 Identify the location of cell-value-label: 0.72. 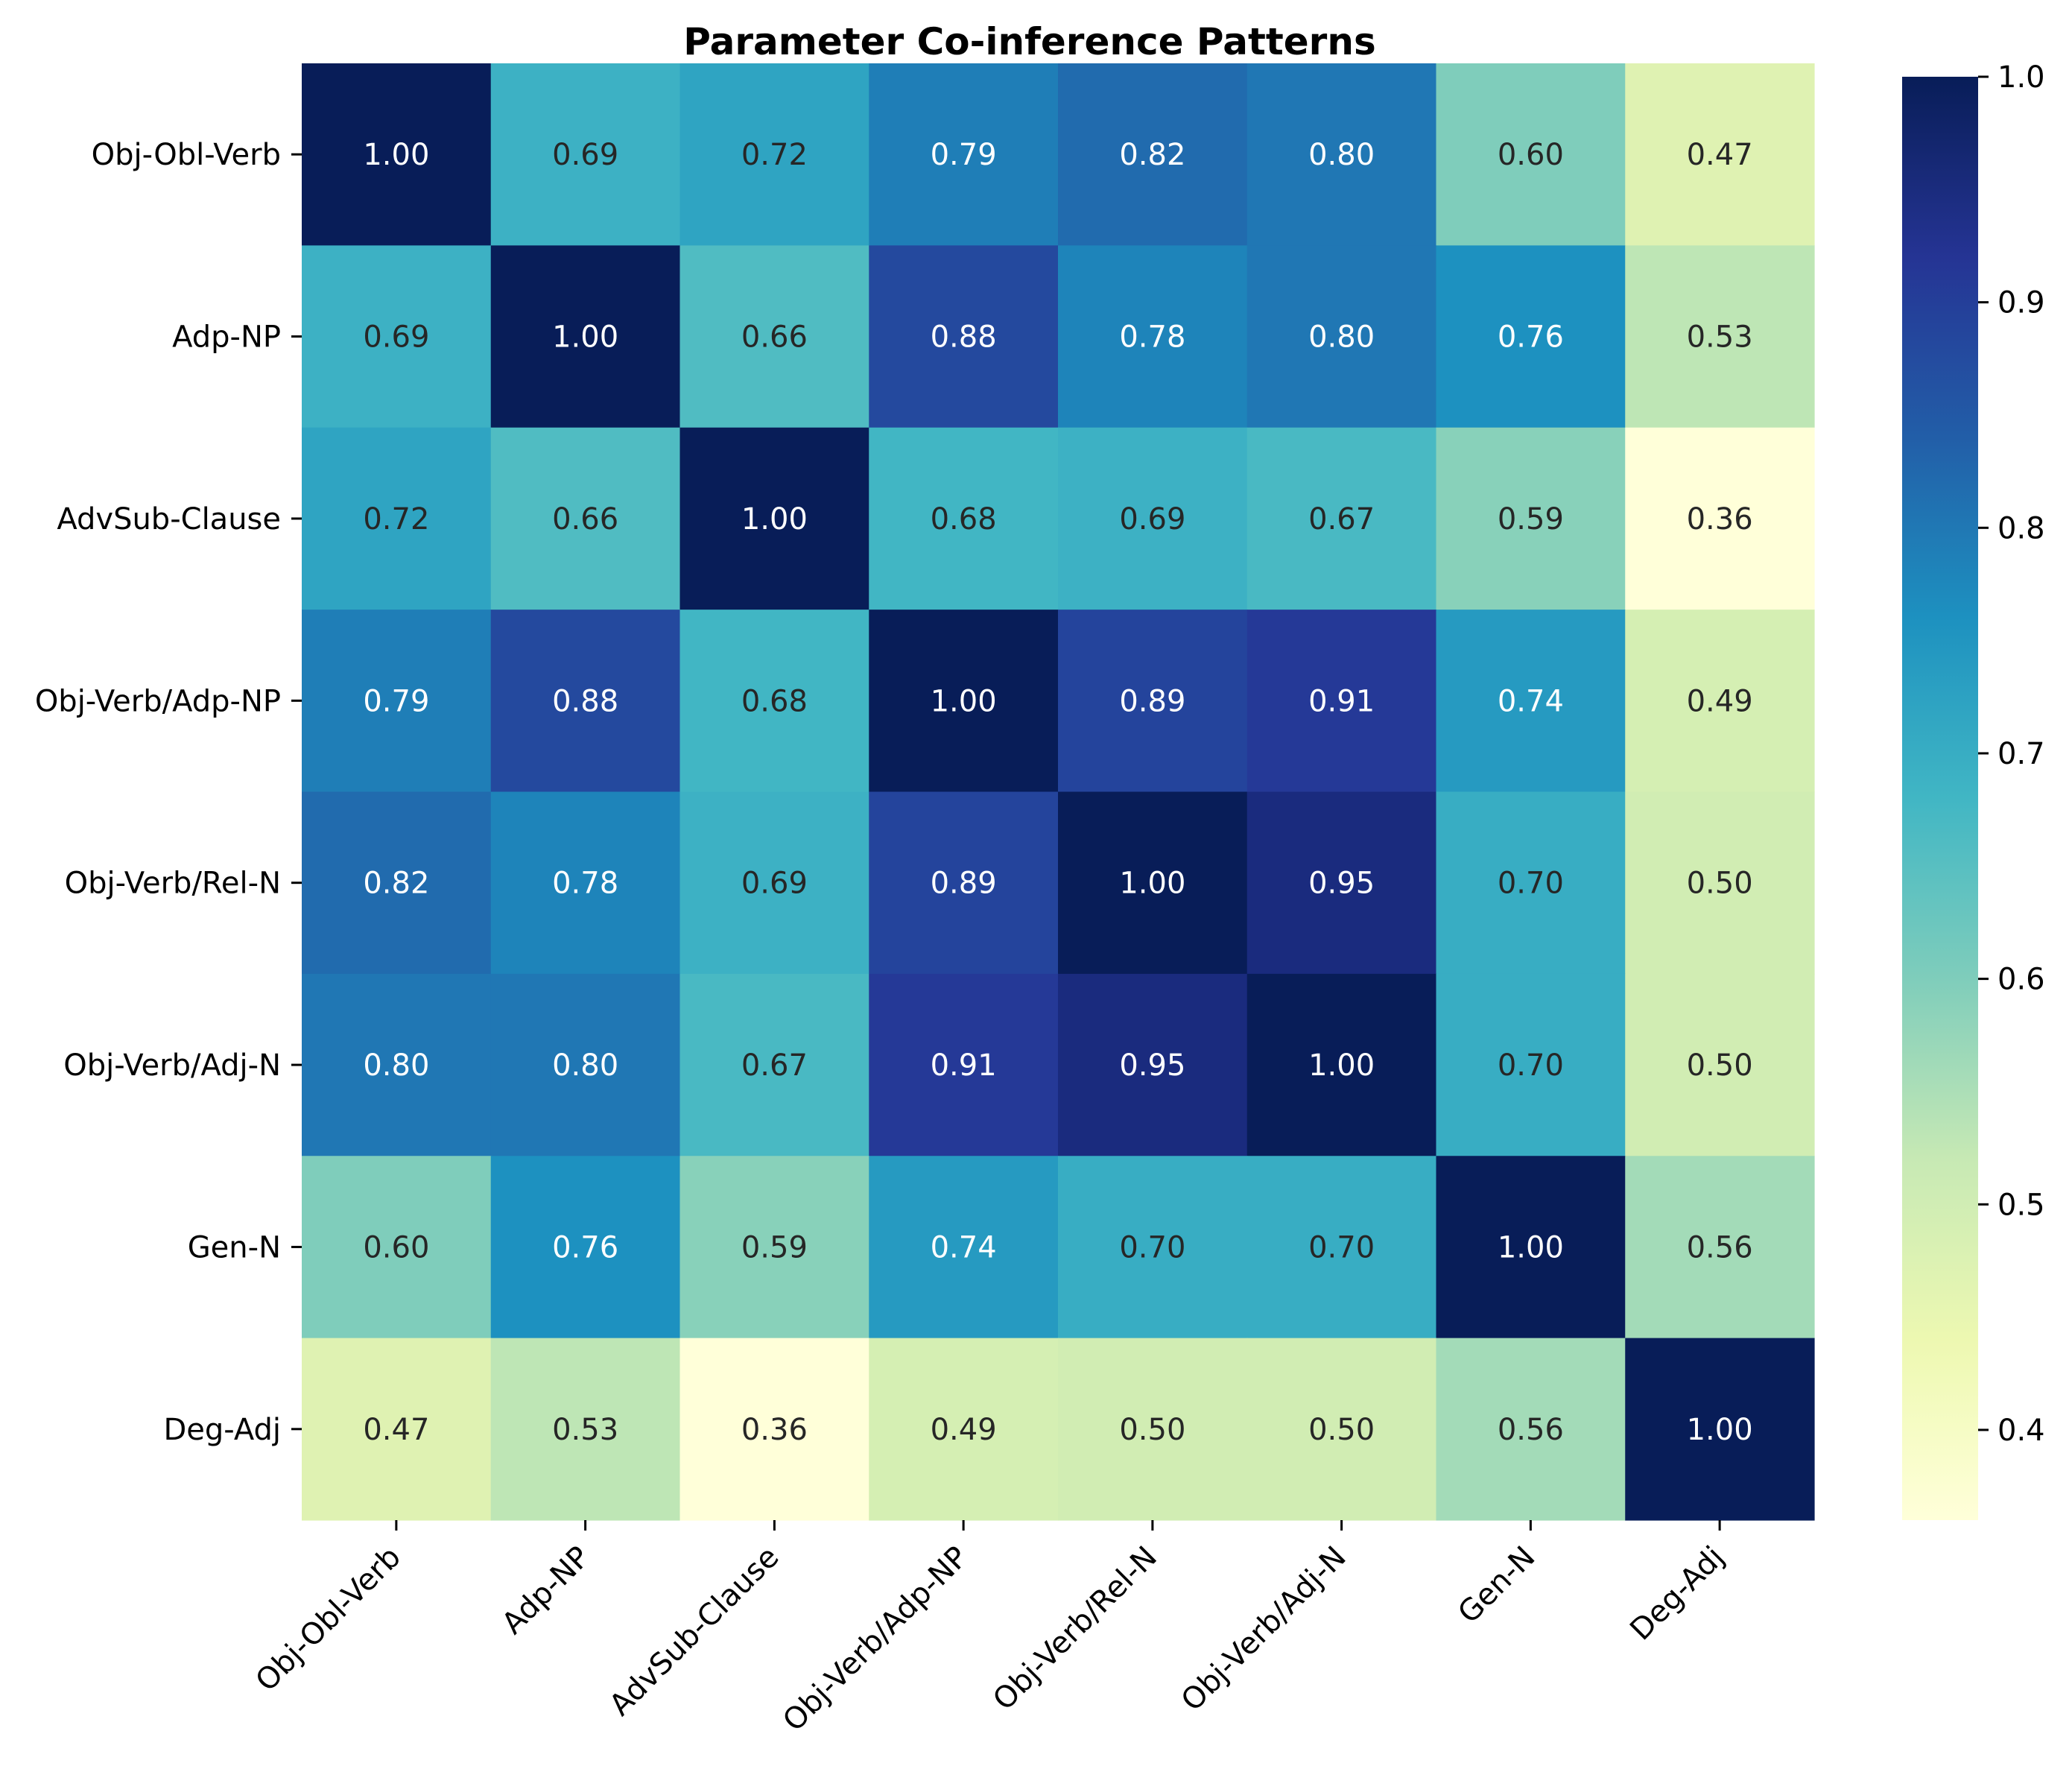
(396, 519).